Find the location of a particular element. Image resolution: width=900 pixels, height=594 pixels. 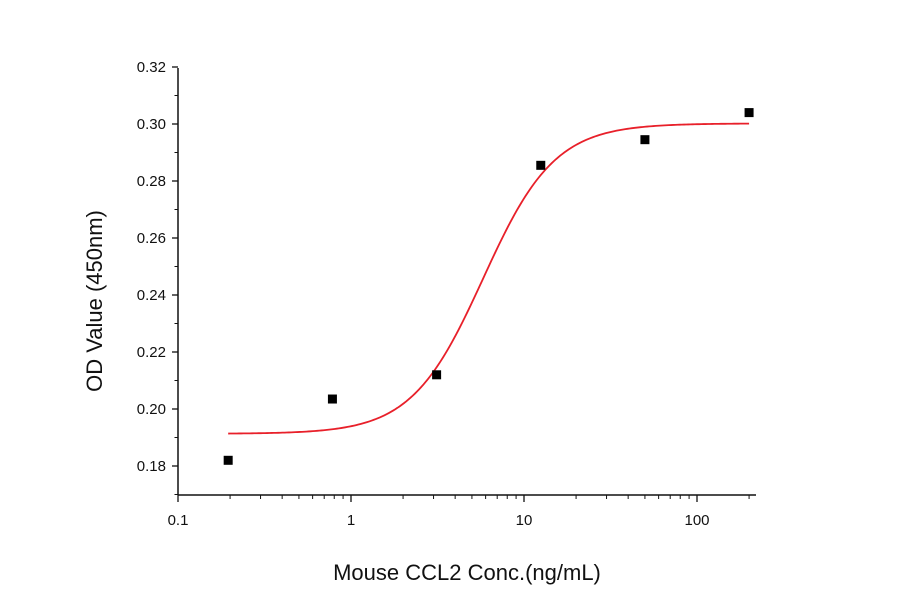

y-tick-label: 0.28 is located at coordinates (151, 181).